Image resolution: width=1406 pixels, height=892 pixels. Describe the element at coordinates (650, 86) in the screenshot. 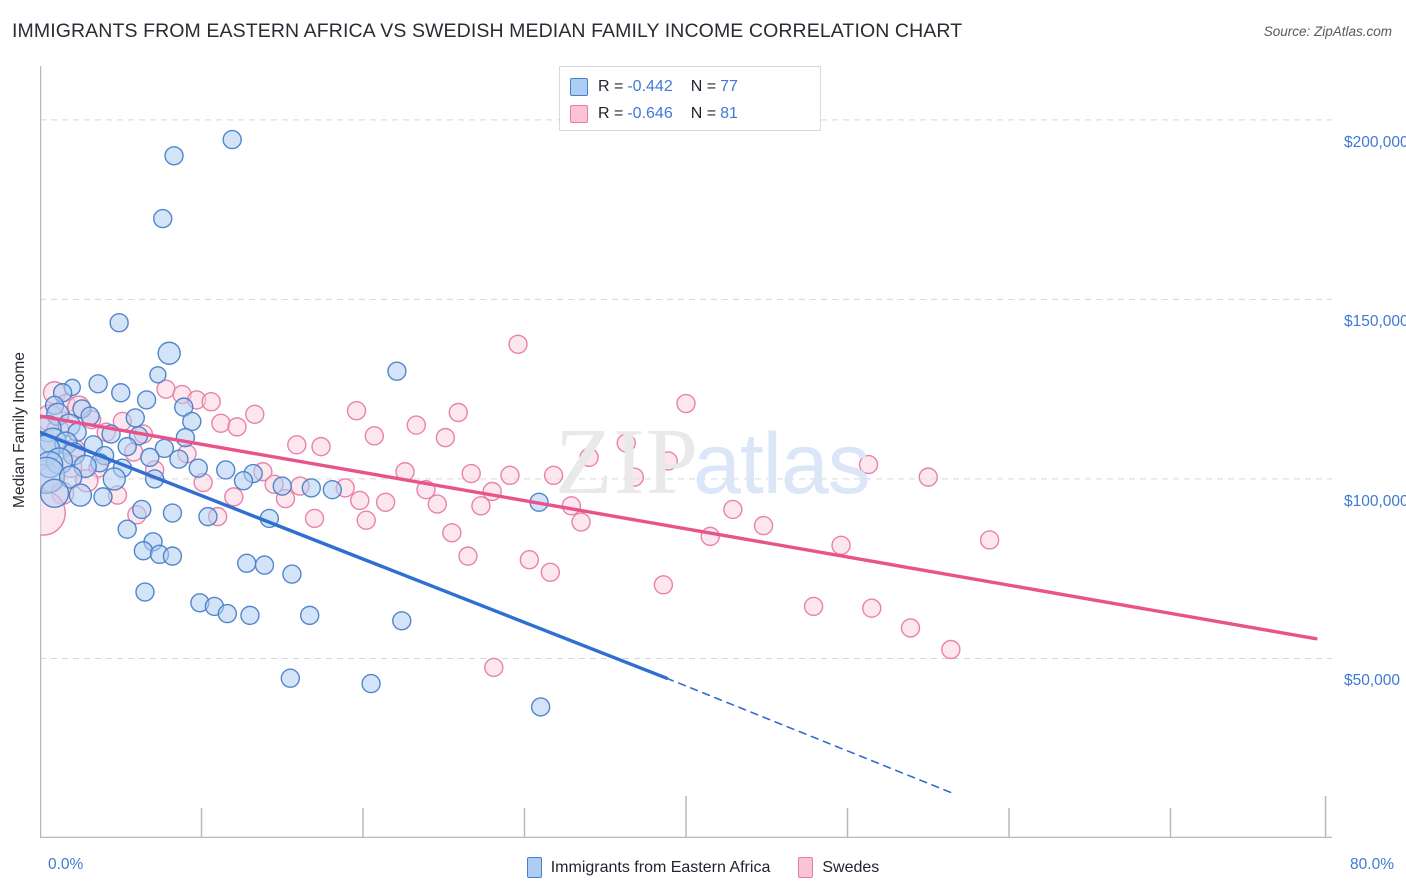

I see `r-value: -0.442` at that location.